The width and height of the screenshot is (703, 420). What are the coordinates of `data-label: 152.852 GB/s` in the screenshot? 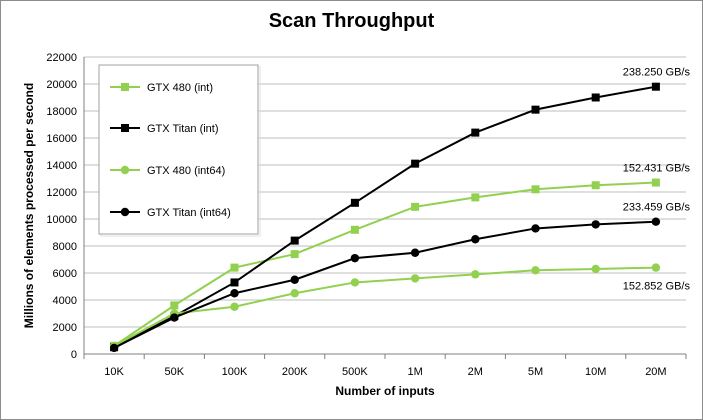 It's located at (657, 287).